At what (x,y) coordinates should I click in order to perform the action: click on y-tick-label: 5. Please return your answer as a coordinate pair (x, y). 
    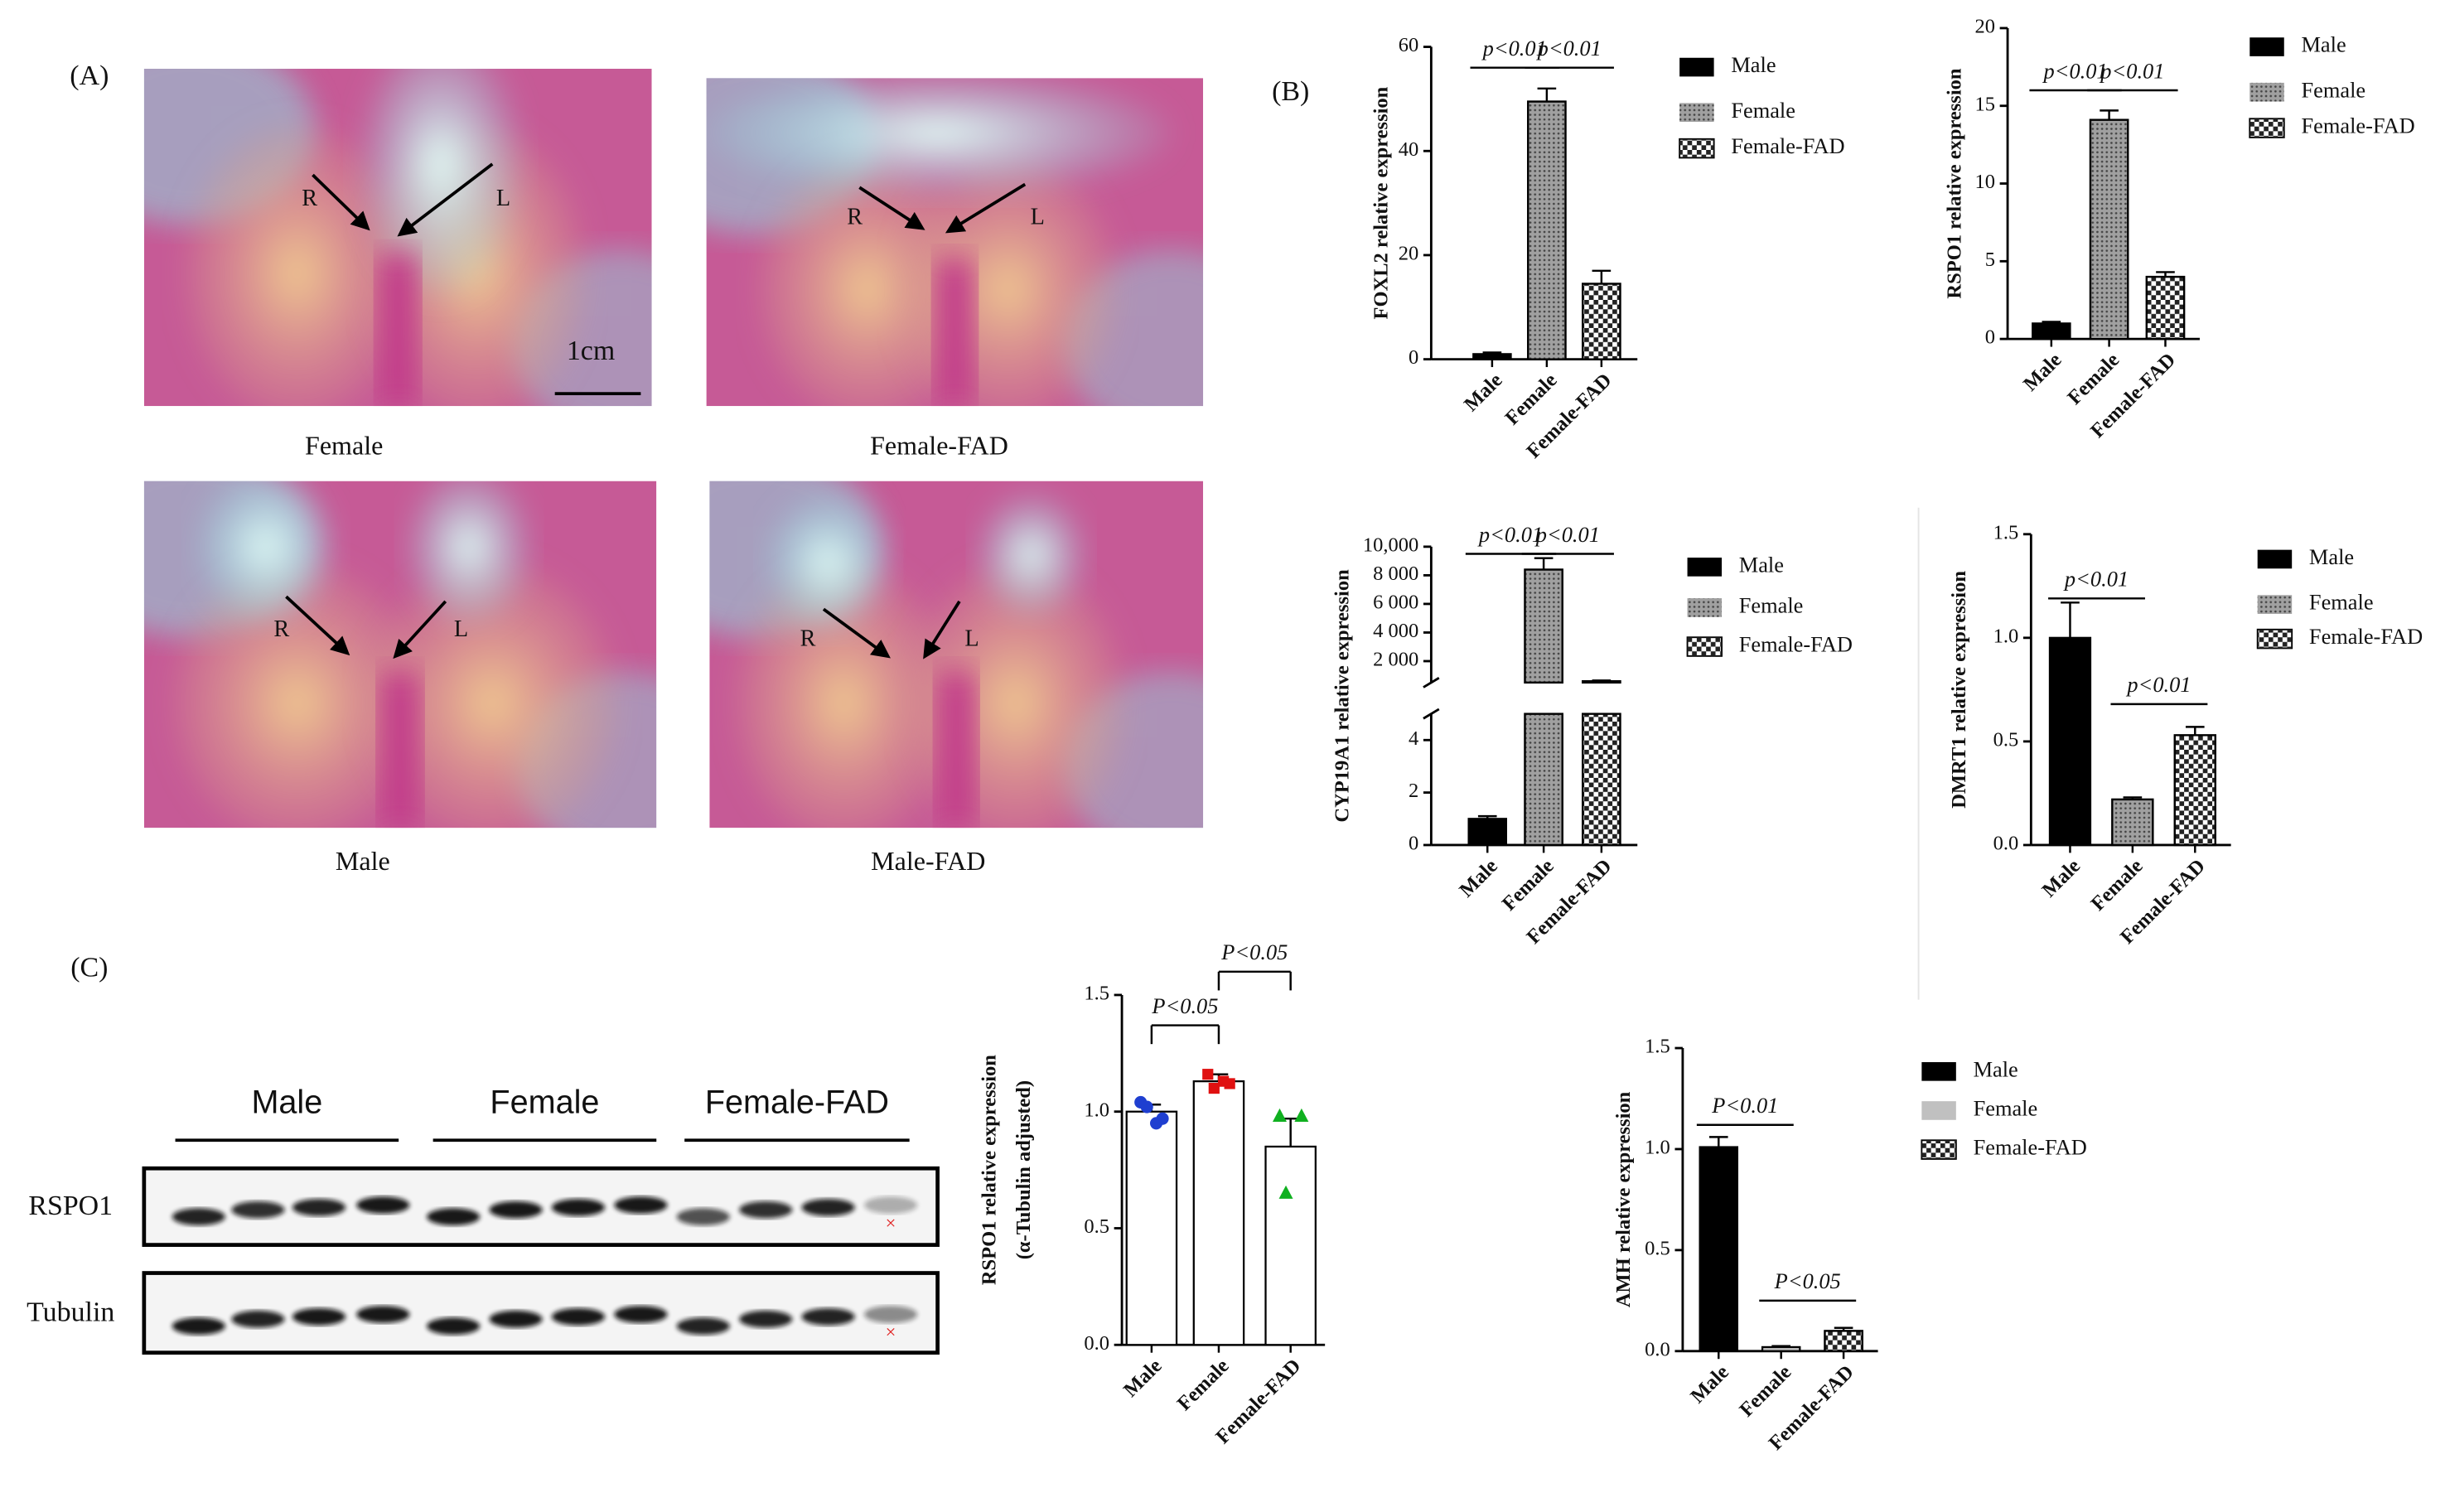
    Looking at the image, I should click on (1990, 260).